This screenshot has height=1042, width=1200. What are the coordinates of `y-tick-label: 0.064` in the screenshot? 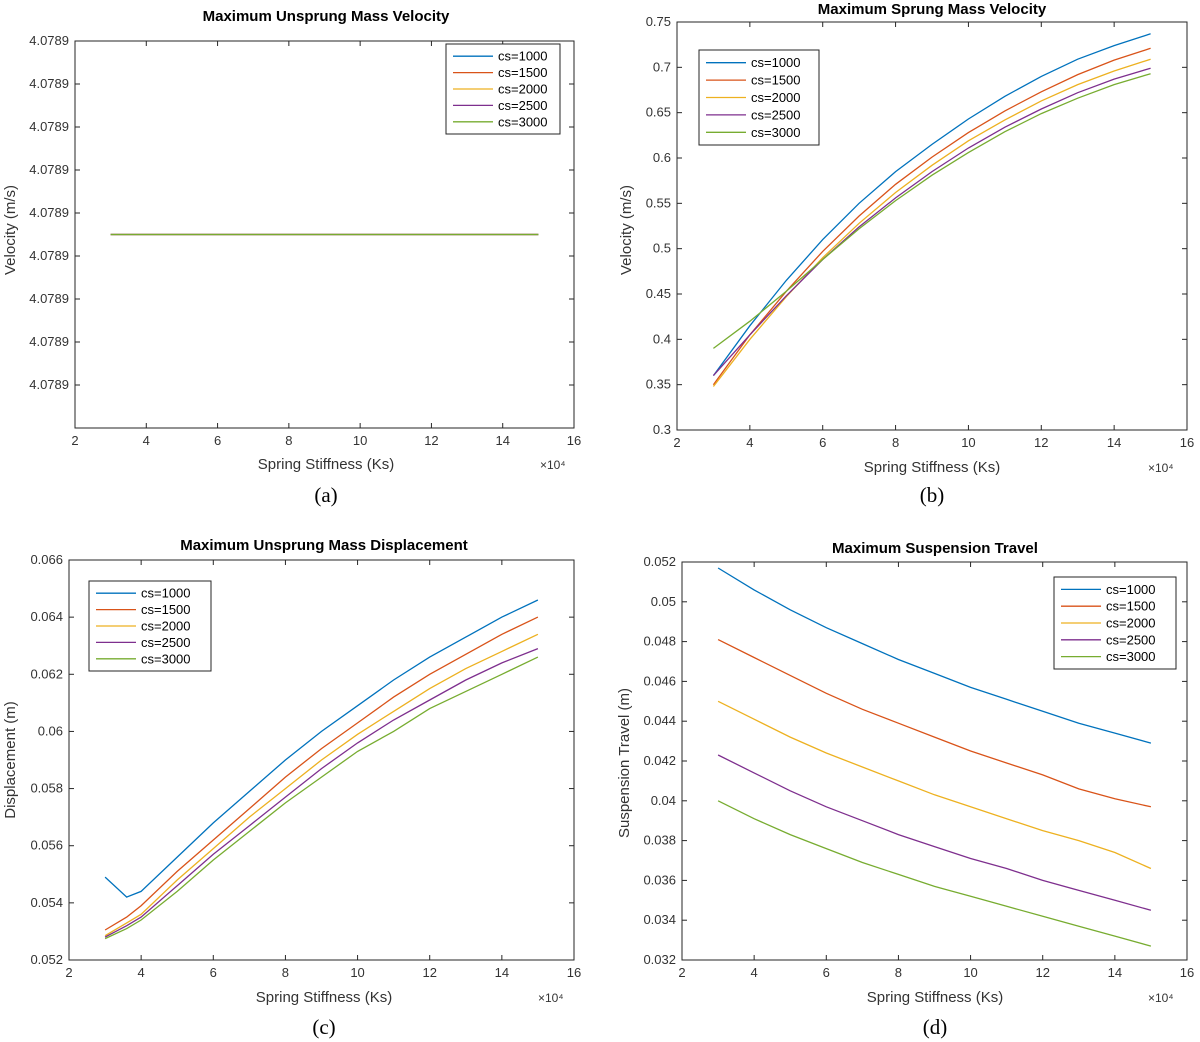 It's located at (46, 616).